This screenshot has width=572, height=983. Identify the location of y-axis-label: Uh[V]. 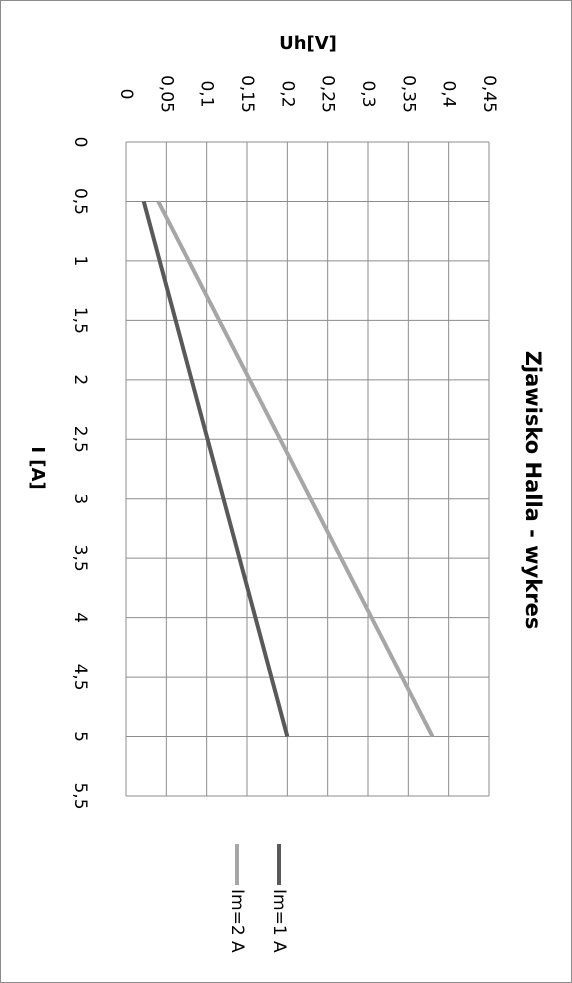
(308, 43).